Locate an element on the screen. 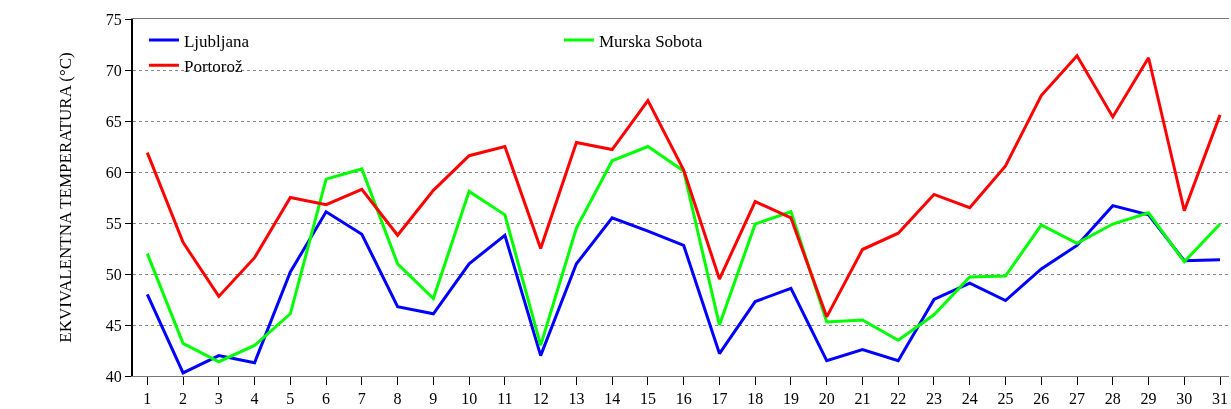  x-tick-label: 8 is located at coordinates (397, 399).